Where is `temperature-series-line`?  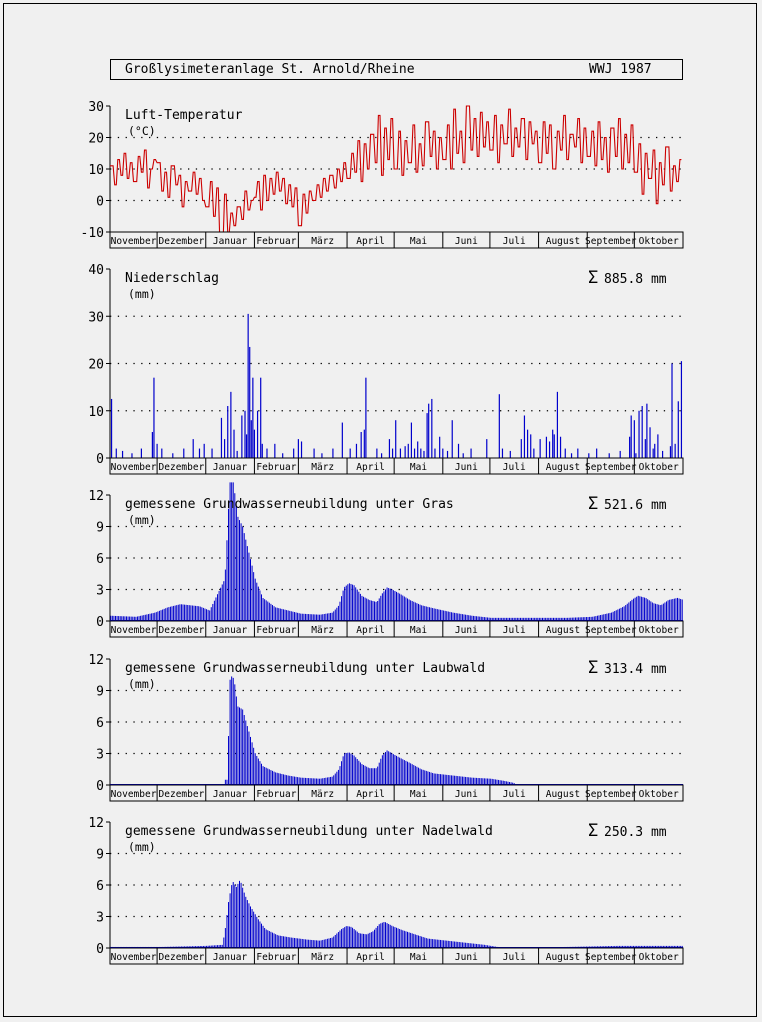
temperature-series-line is located at coordinates (396, 175).